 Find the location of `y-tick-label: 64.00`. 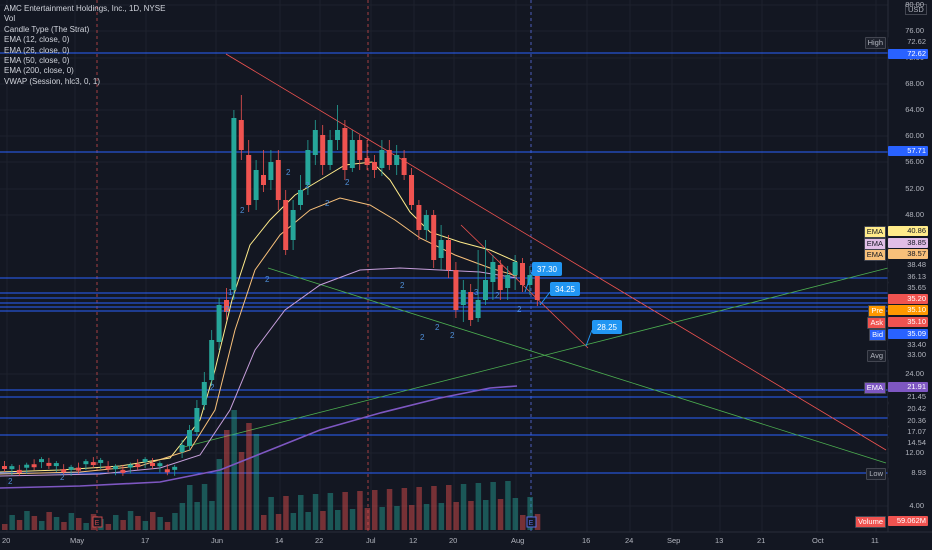

y-tick-label: 64.00 is located at coordinates (914, 109).